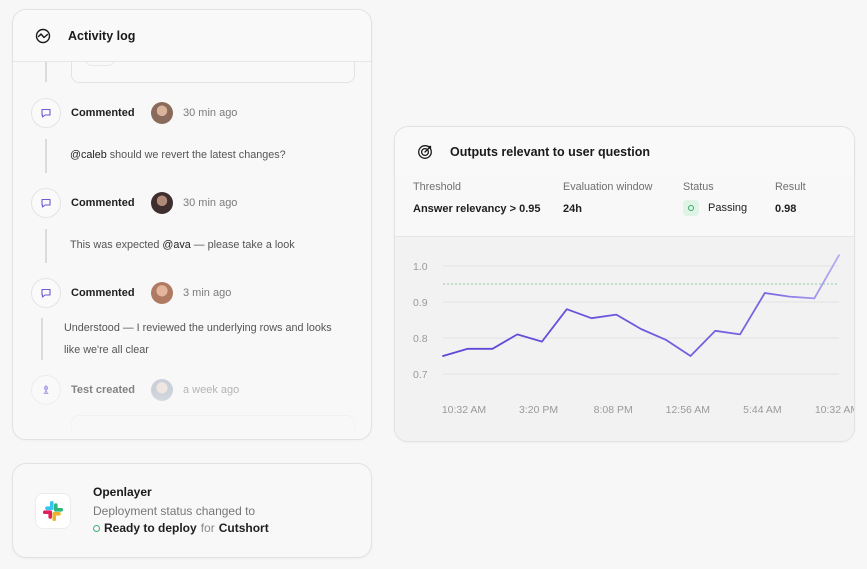  What do you see at coordinates (176, 245) in the screenshot?
I see `mention: @ava` at bounding box center [176, 245].